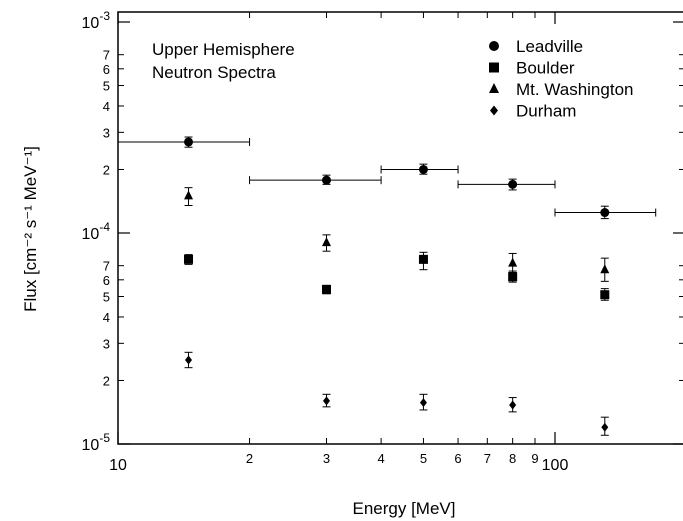 The height and width of the screenshot is (521, 683). What do you see at coordinates (561, 79) in the screenshot?
I see `legend: Leadville Boulder Mt. Washington Durham` at bounding box center [561, 79].